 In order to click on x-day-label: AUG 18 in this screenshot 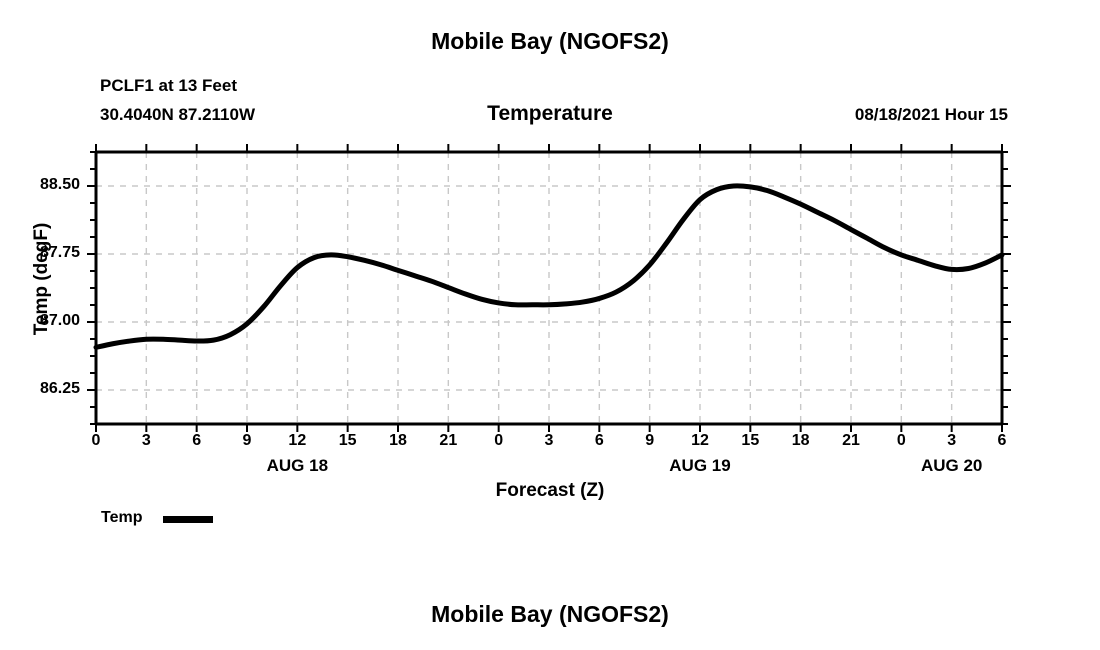, I will do `click(297, 465)`.